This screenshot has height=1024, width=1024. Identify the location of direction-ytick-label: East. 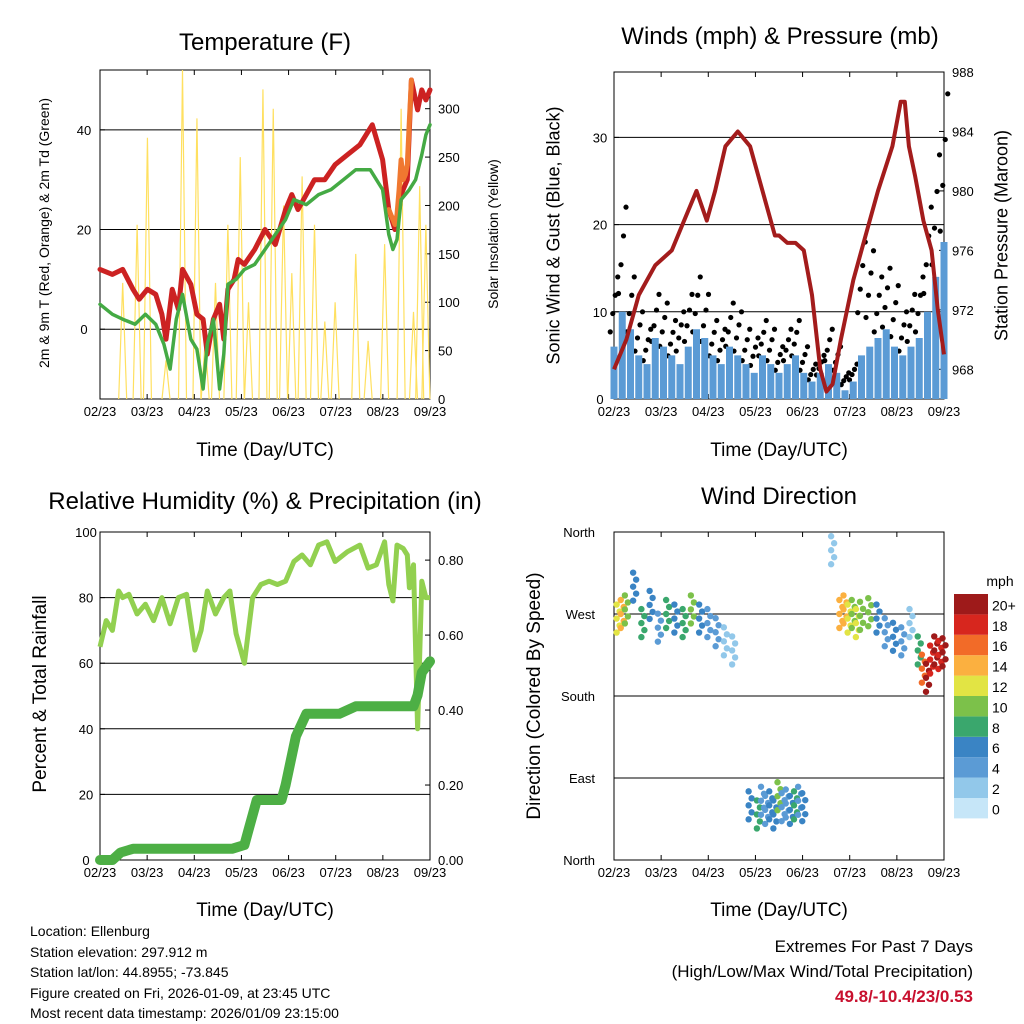
(582, 778).